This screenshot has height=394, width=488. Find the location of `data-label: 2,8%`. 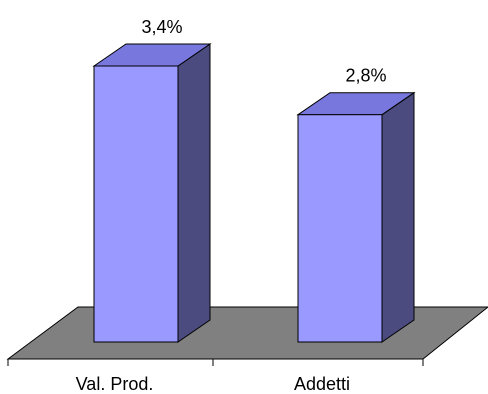

data-label: 2,8% is located at coordinates (365, 76).